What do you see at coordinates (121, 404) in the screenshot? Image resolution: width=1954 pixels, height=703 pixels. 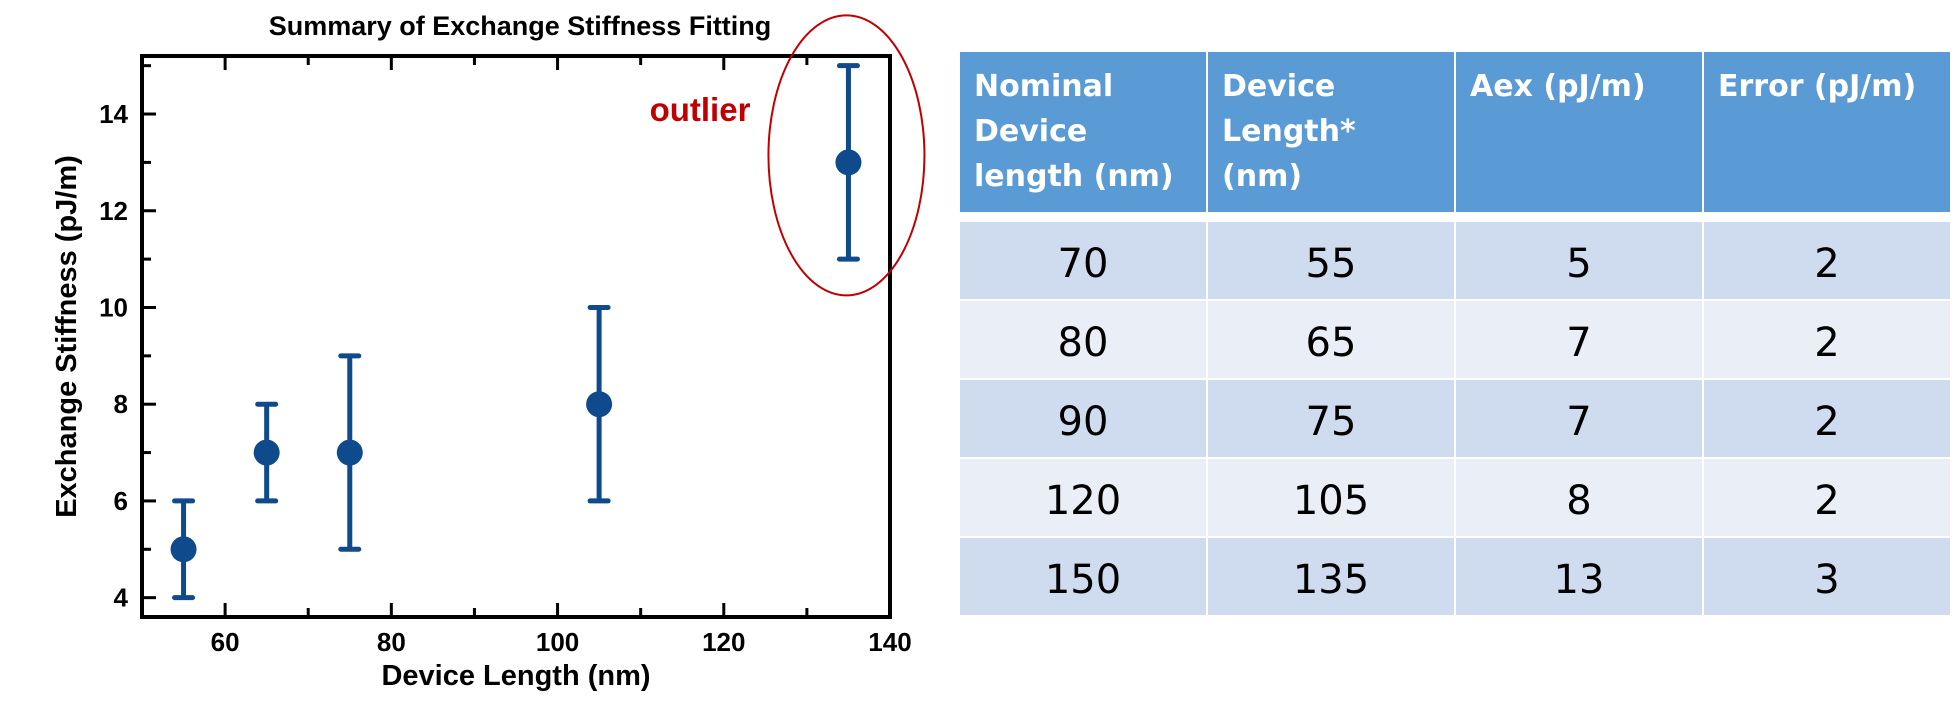 I see `y-tick-label: 8` at bounding box center [121, 404].